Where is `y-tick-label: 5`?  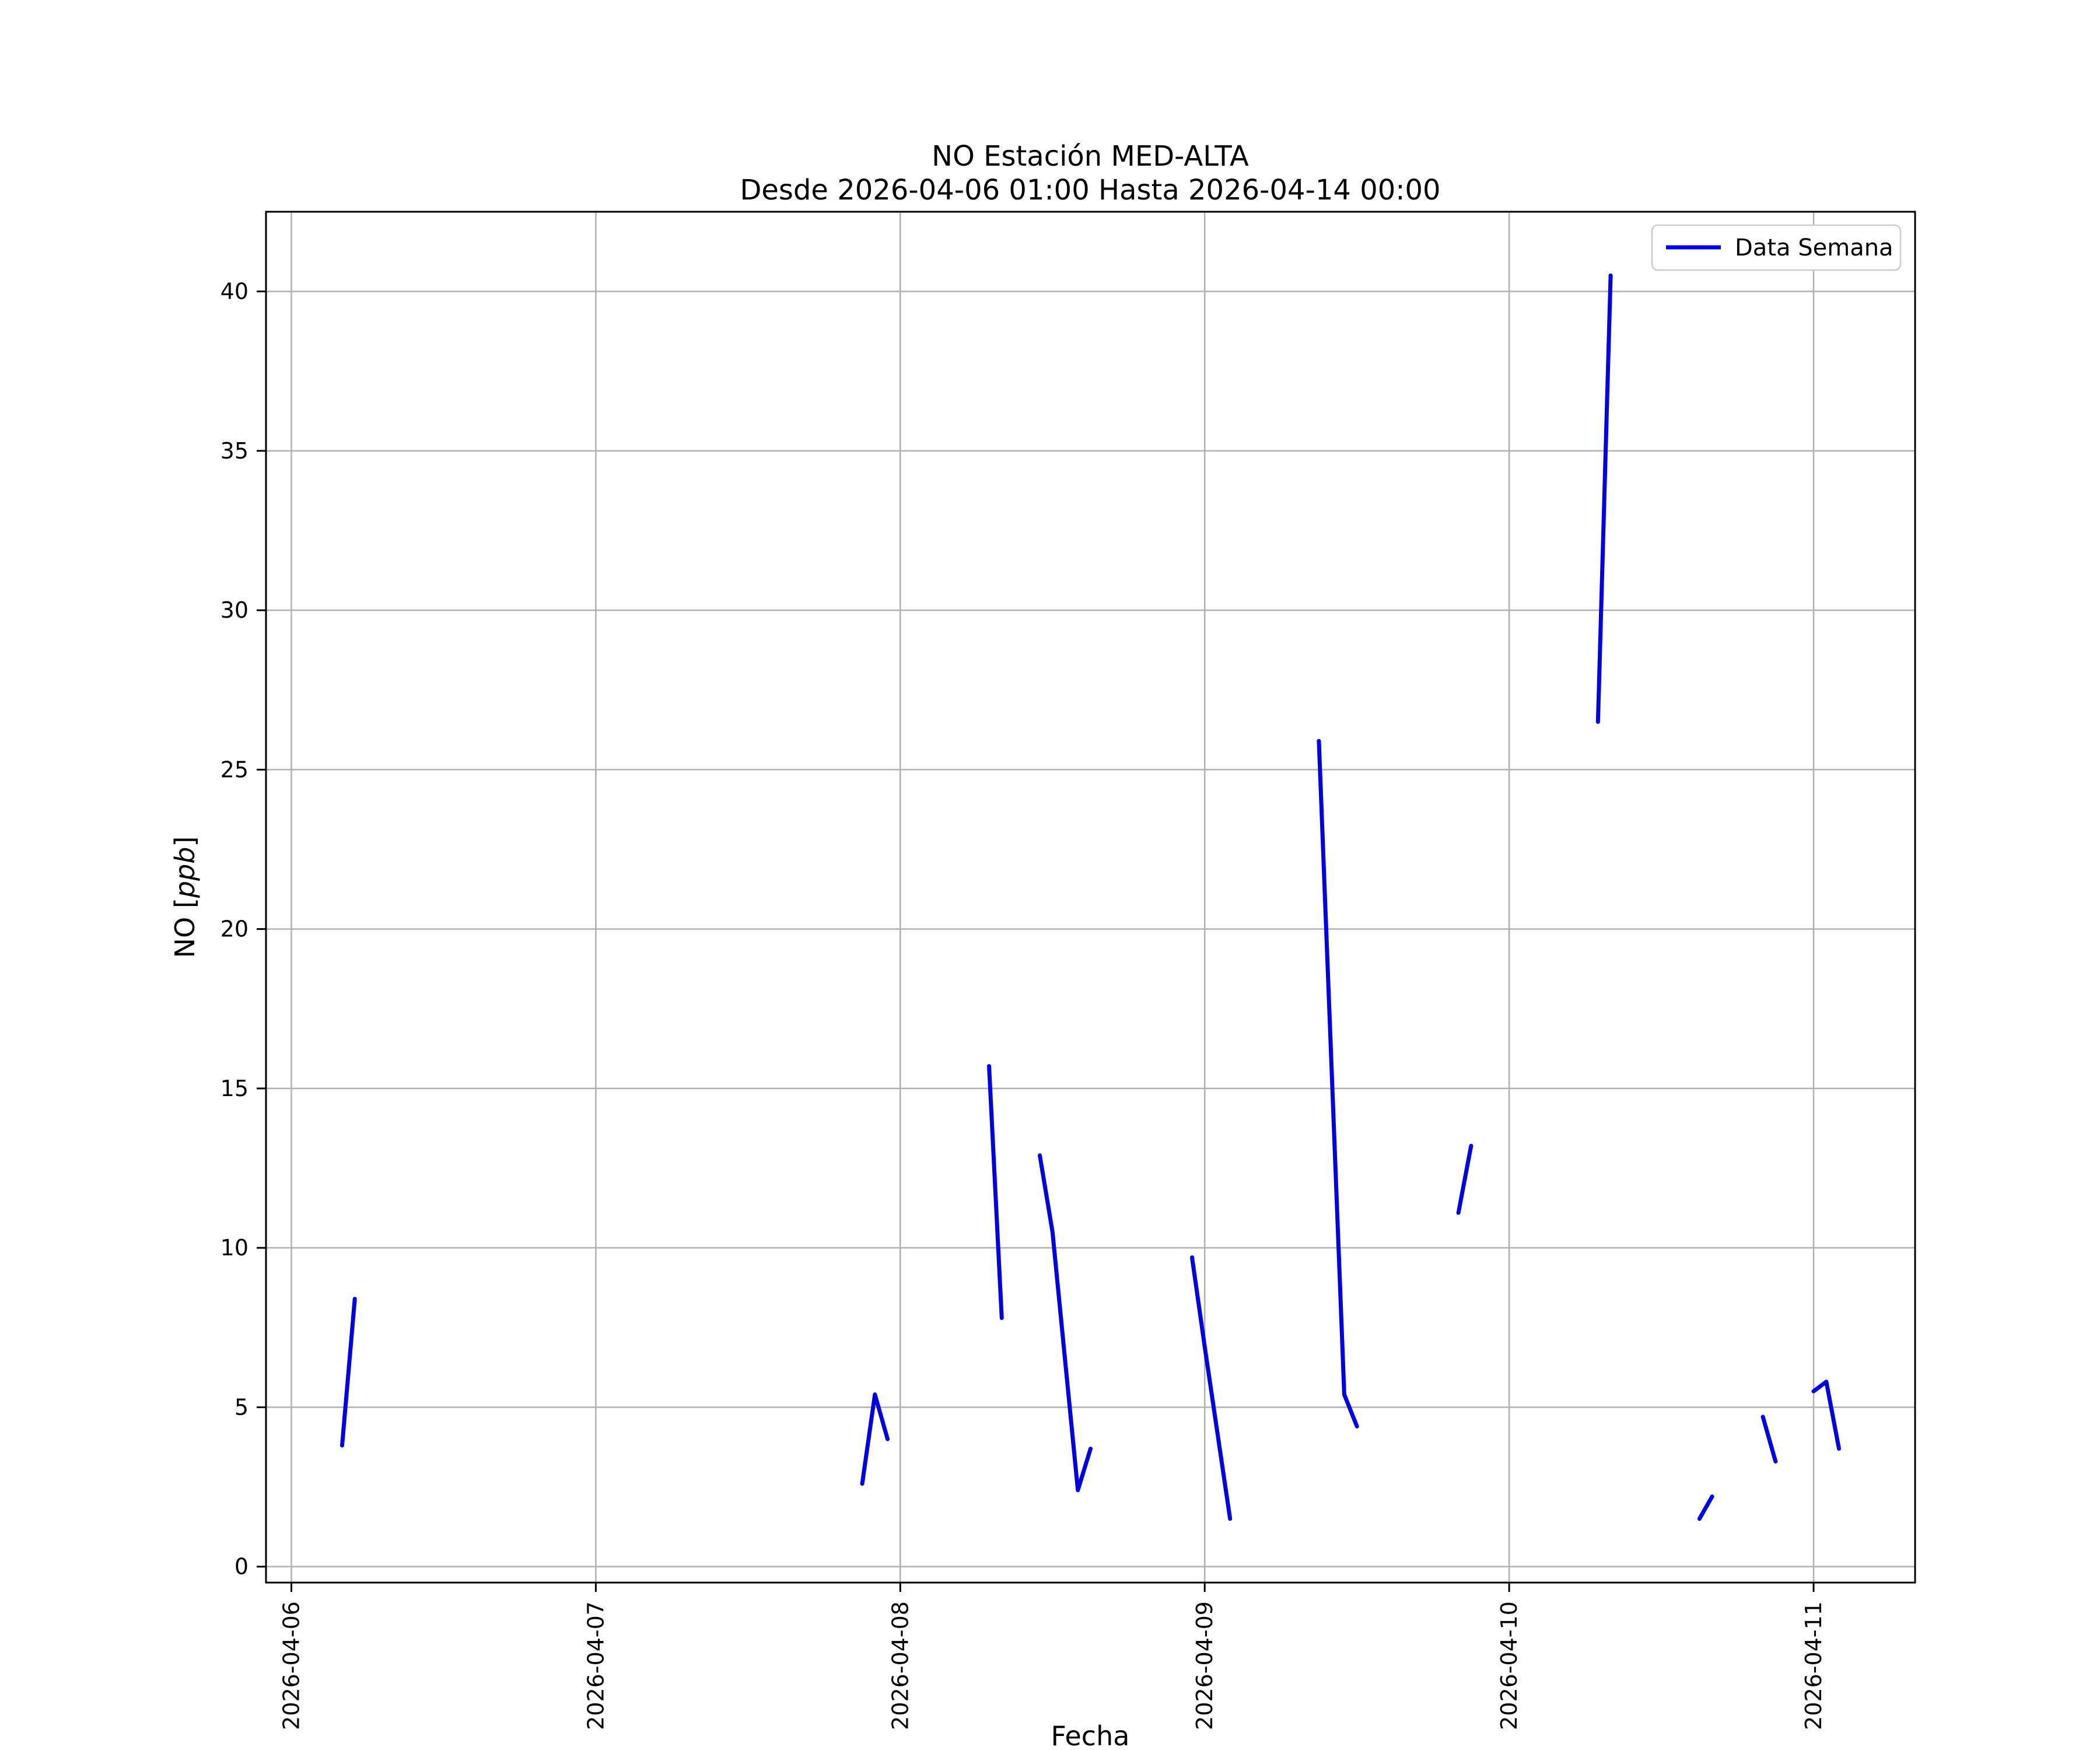
y-tick-label: 5 is located at coordinates (242, 1407).